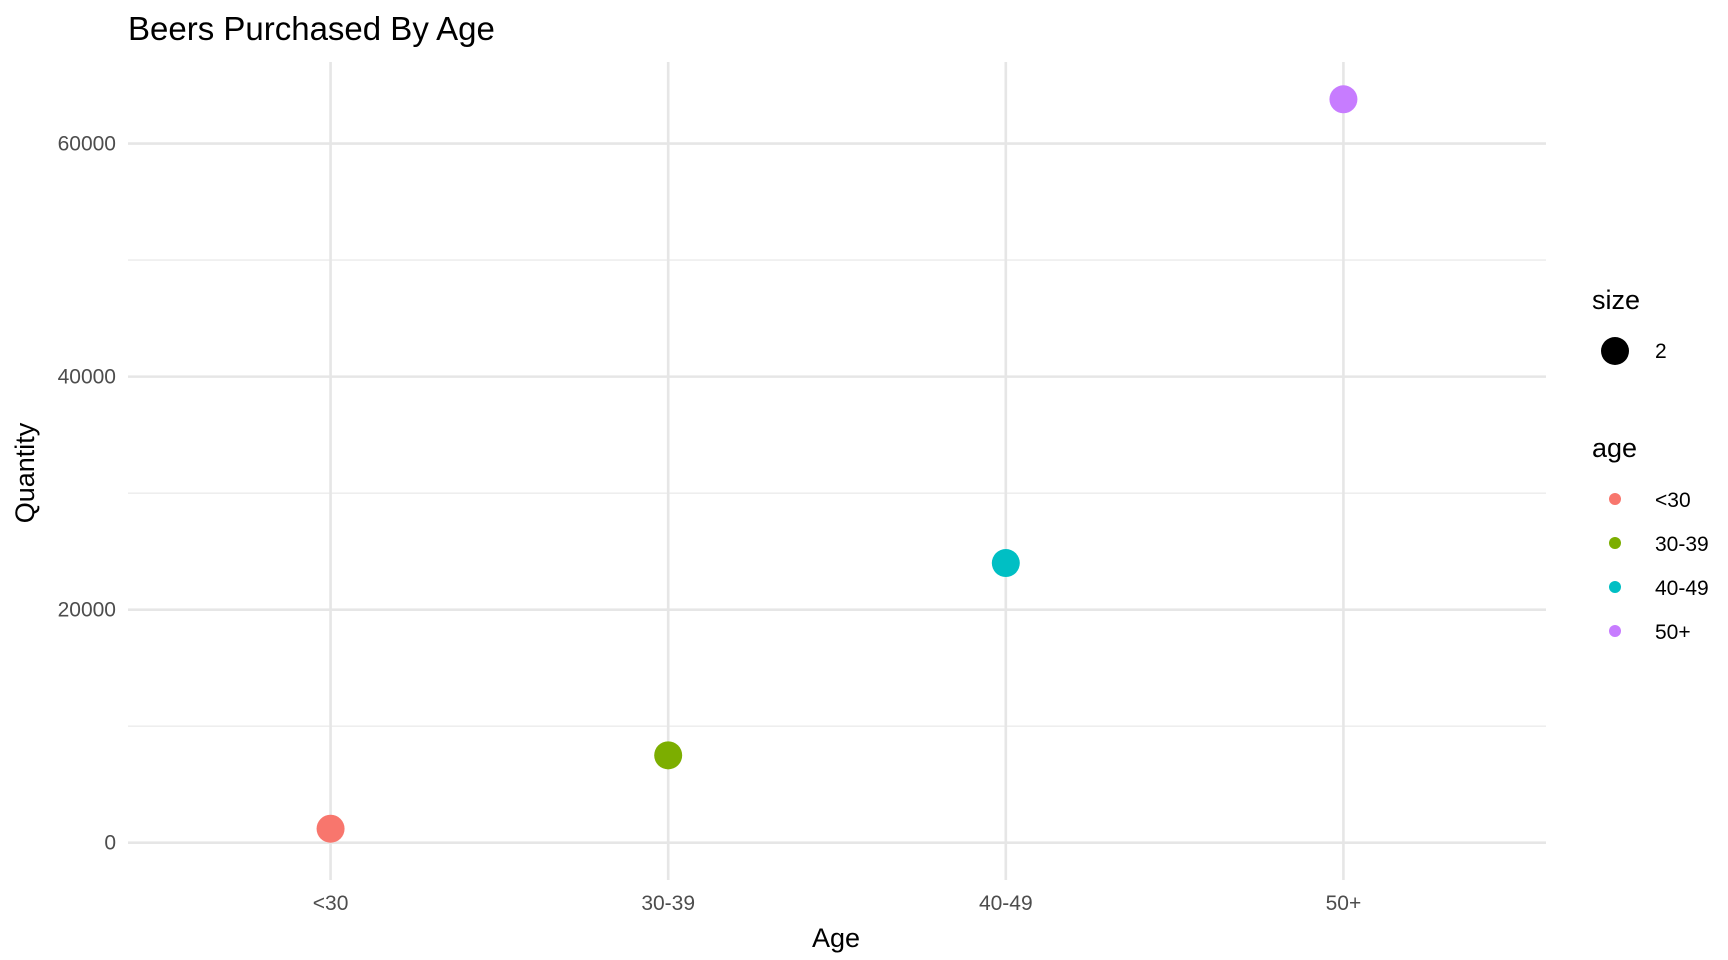 The width and height of the screenshot is (1728, 960). I want to click on x-tick-label: <30, so click(331, 903).